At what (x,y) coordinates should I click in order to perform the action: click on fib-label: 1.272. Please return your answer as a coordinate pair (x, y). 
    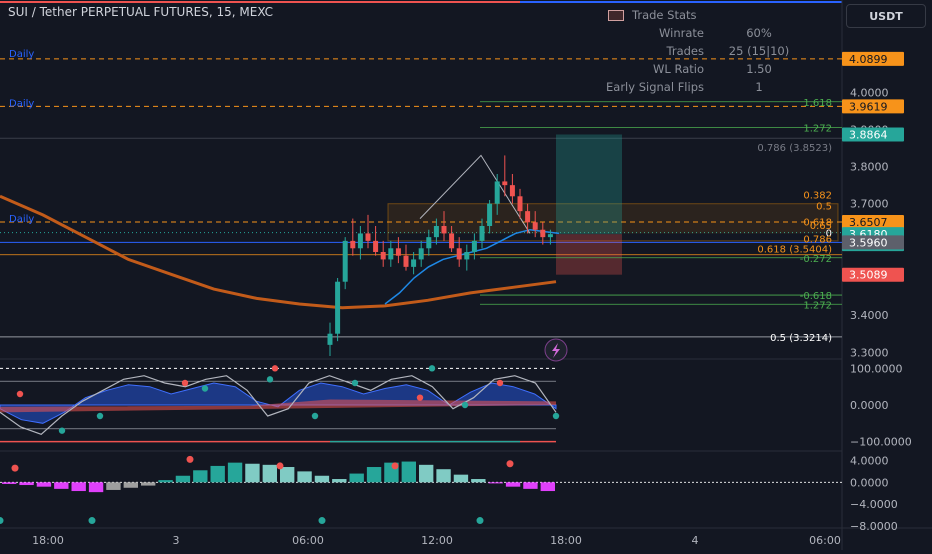
    Looking at the image, I should click on (817, 305).